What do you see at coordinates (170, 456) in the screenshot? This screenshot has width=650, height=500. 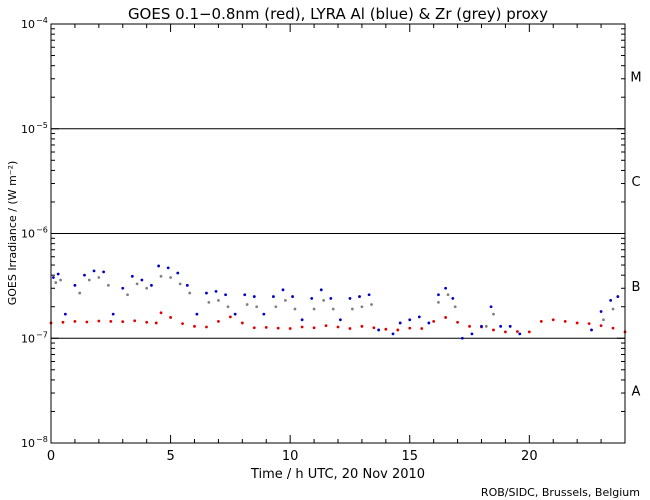 I see `x-tick-label: 5` at bounding box center [170, 456].